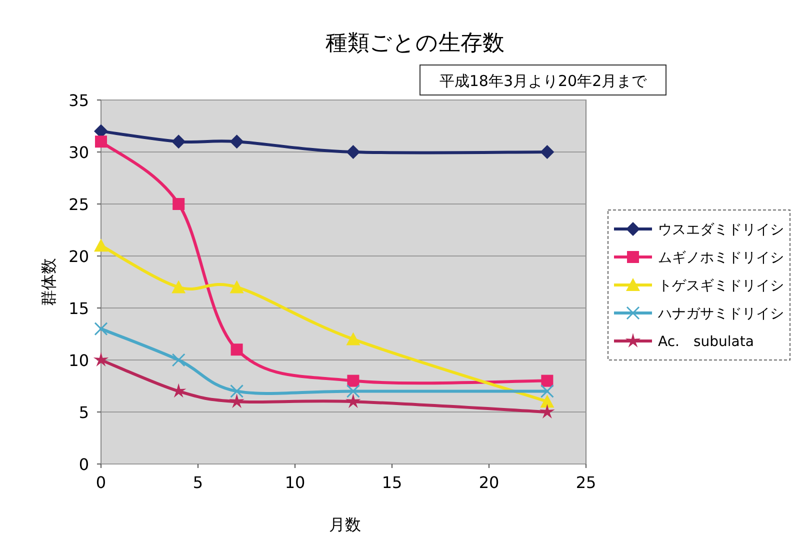 This screenshot has height=553, width=795. I want to click on legend-label: ムギノホミドリイシ, so click(721, 258).